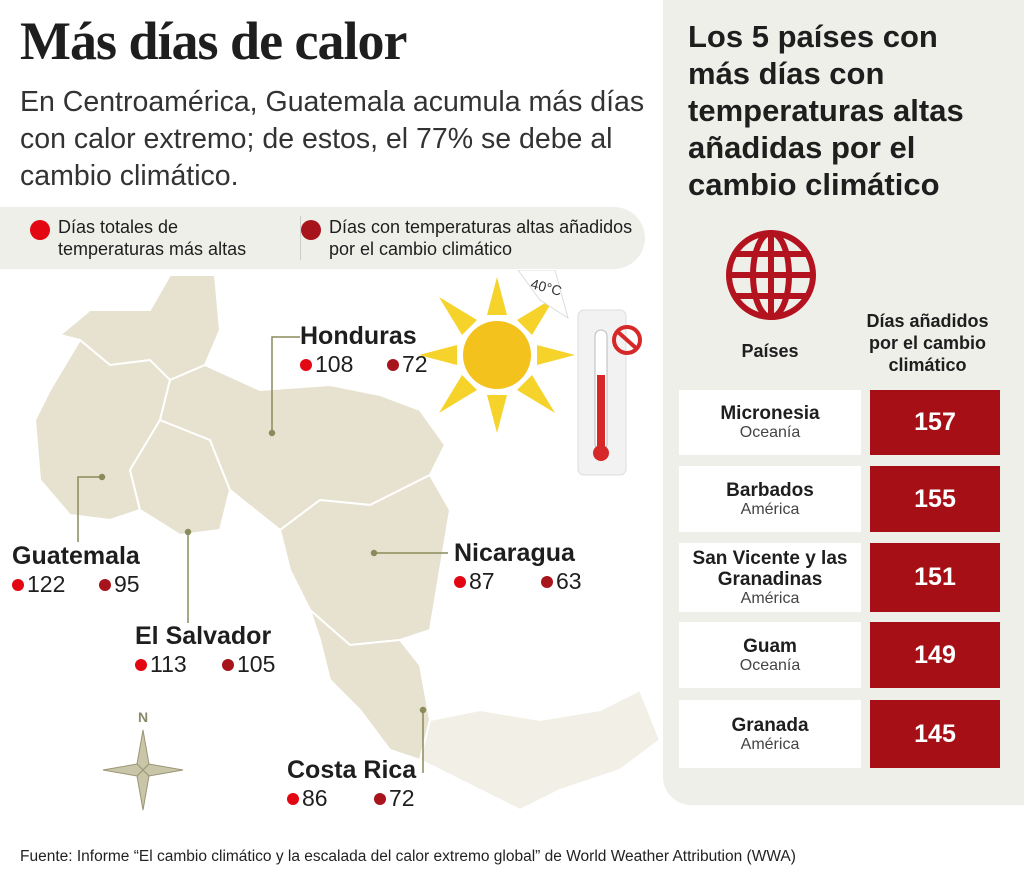 The height and width of the screenshot is (887, 1024). Describe the element at coordinates (358, 336) in the screenshot. I see `country-name: Honduras` at that location.